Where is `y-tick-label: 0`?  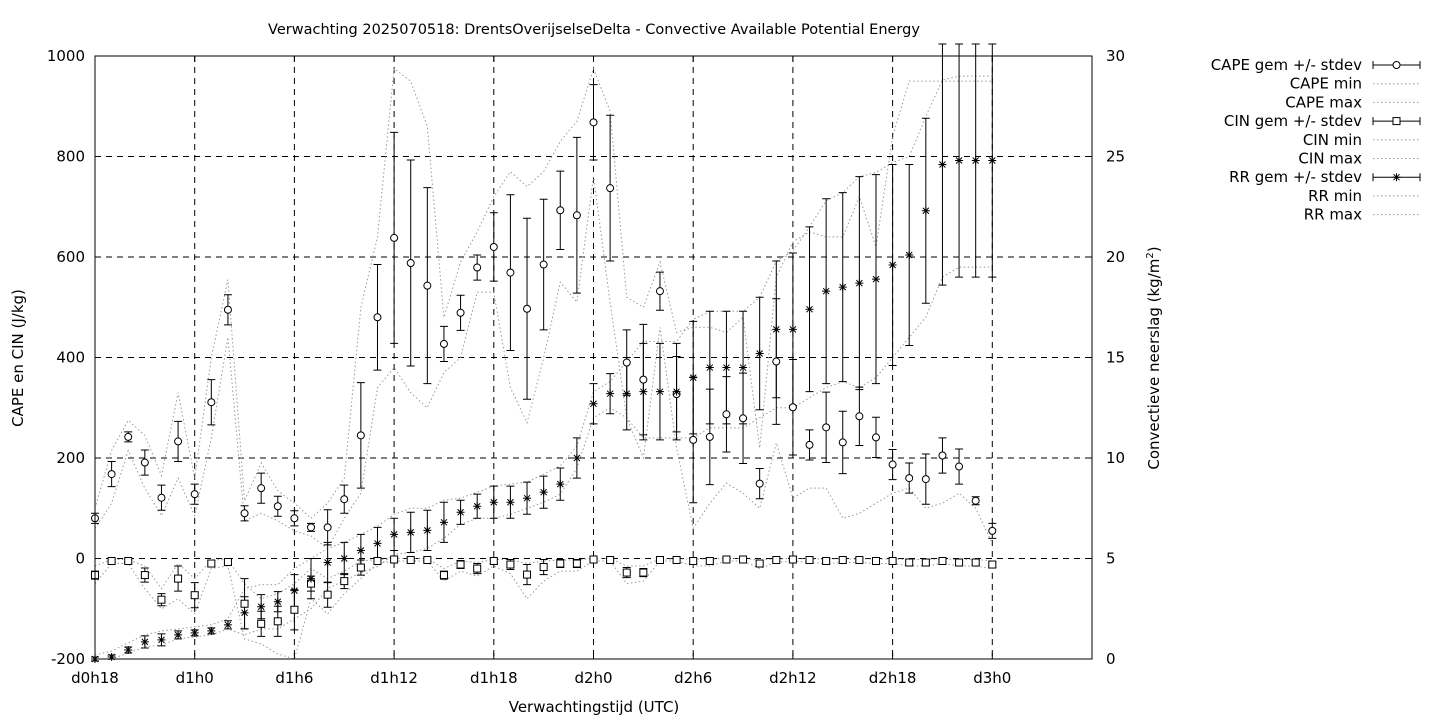 y-tick-label: 0 is located at coordinates (80, 559).